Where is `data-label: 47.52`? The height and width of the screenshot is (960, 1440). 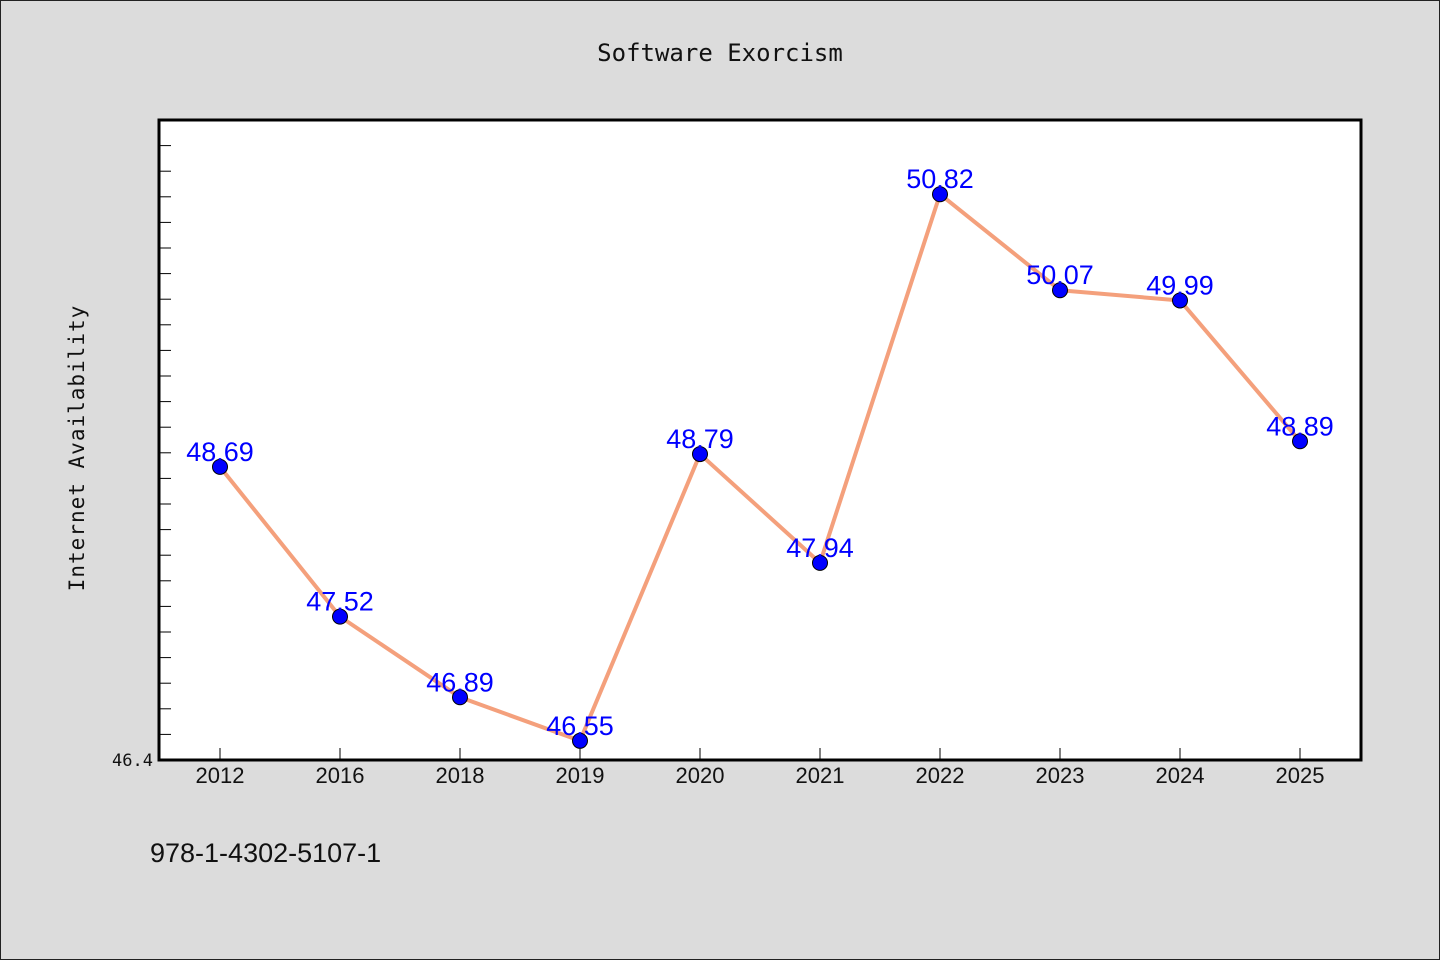 data-label: 47.52 is located at coordinates (340, 602).